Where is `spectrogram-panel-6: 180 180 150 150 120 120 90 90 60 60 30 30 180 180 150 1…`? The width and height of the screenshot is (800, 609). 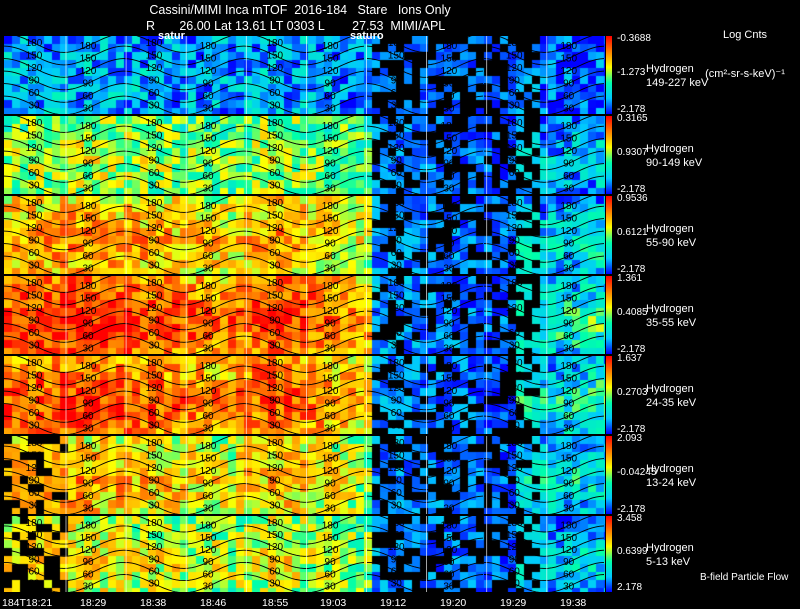 spectrogram-panel-6: 180 180 150 150 120 120 90 90 60 60 30 30 180 180 150 1… is located at coordinates (304, 475).